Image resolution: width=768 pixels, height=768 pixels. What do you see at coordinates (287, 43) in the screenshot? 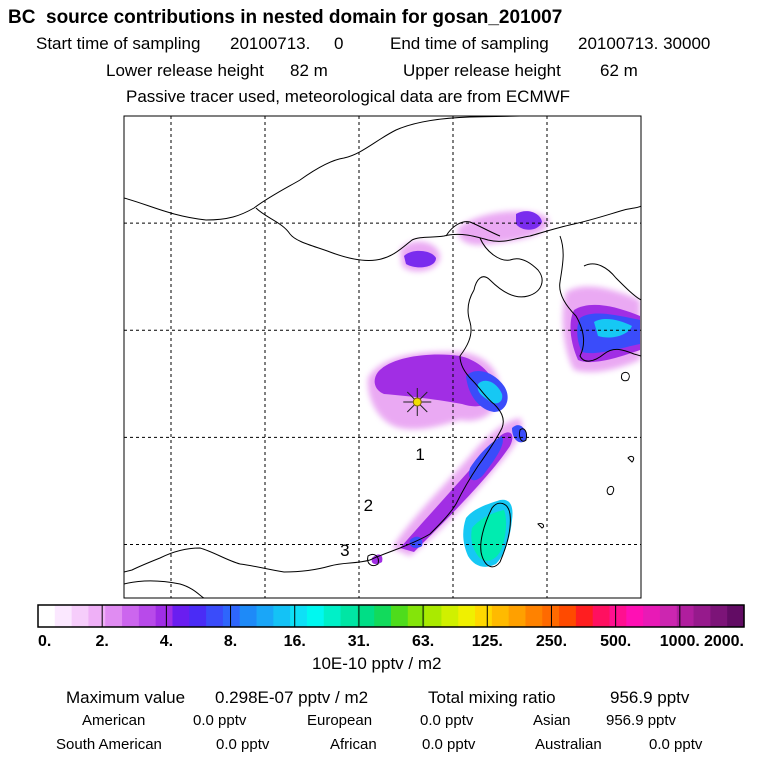
I see `start-time-value: 20100713. 0` at bounding box center [287, 43].